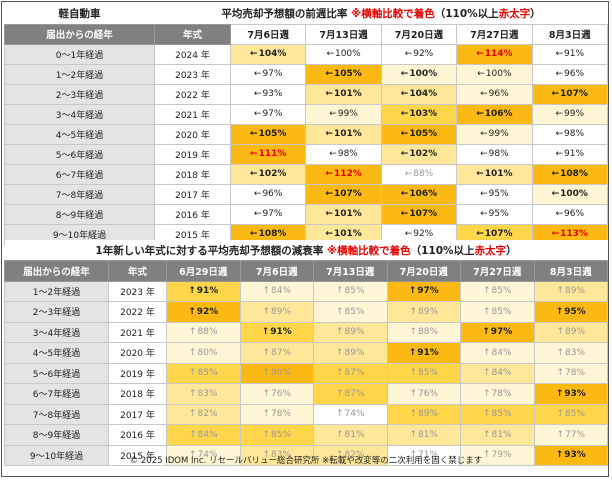 The width and height of the screenshot is (612, 480). What do you see at coordinates (354, 414) in the screenshot?
I see `ratio-value: 74%` at bounding box center [354, 414].